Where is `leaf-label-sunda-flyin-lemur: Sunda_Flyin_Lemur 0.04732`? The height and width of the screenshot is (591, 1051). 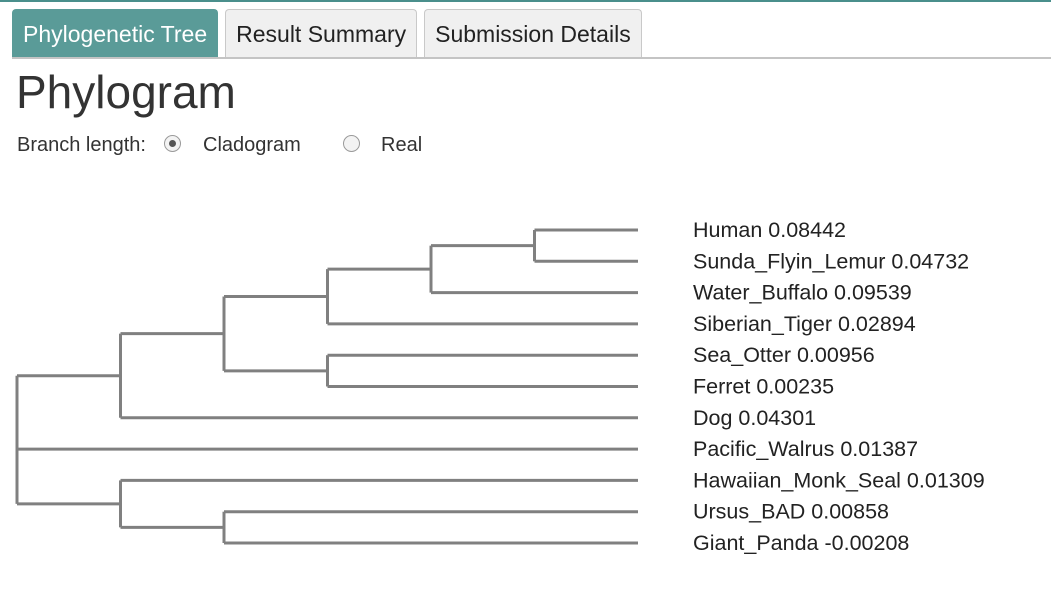 leaf-label-sunda-flyin-lemur: Sunda_Flyin_Lemur 0.04732 is located at coordinates (831, 261).